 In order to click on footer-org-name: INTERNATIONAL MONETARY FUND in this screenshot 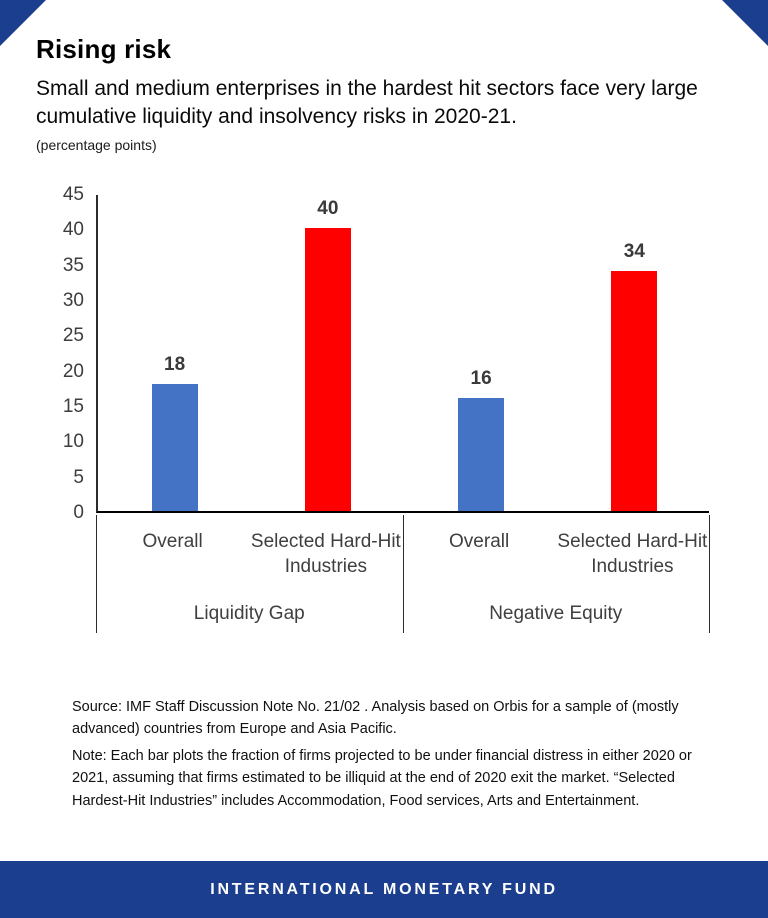, I will do `click(384, 889)`.